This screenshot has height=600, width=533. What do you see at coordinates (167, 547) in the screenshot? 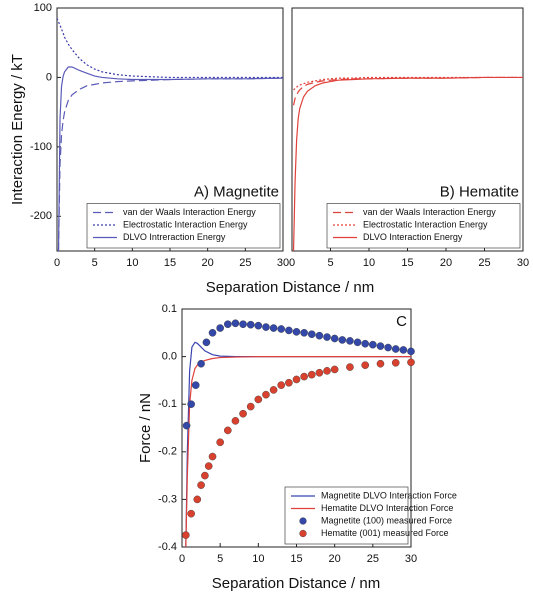
I see `y-tick-label: -0.4` at bounding box center [167, 547].